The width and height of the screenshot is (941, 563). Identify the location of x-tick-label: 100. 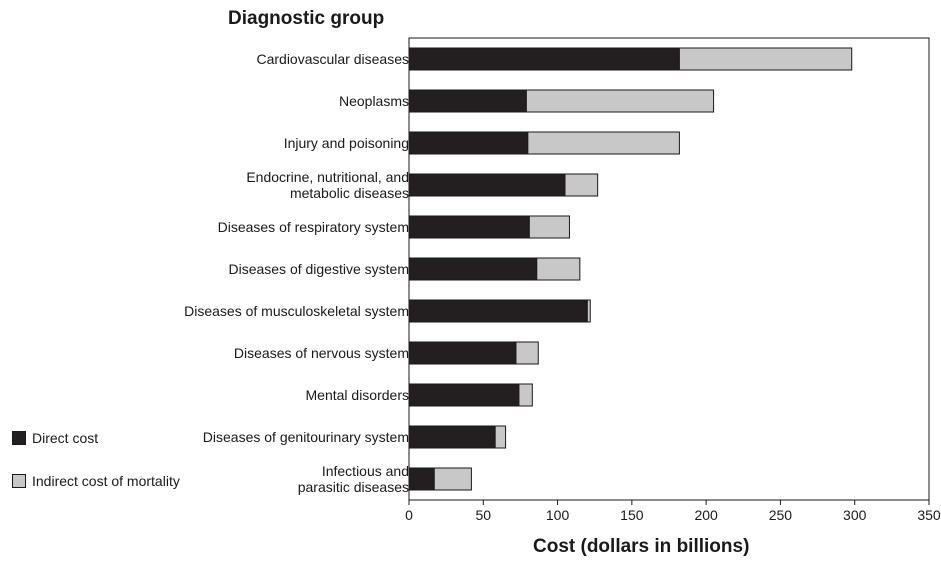
(558, 515).